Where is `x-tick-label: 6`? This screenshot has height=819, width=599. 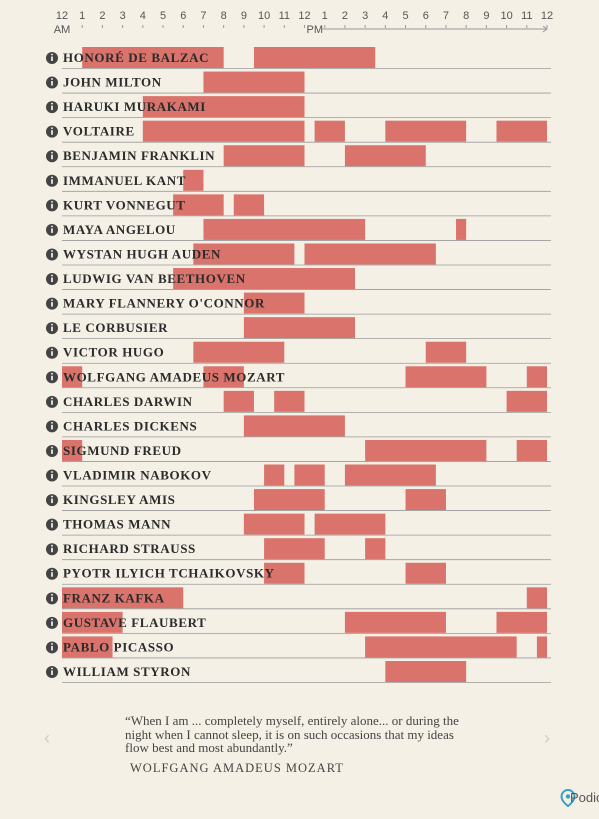
x-tick-label: 6 is located at coordinates (426, 16).